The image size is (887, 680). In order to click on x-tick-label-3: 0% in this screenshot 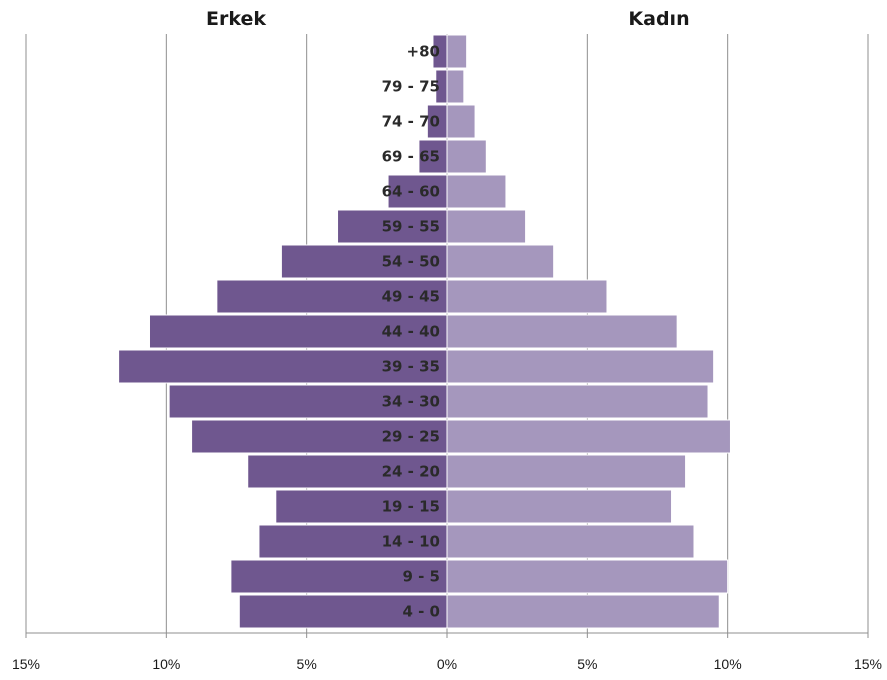, I will do `click(447, 664)`.